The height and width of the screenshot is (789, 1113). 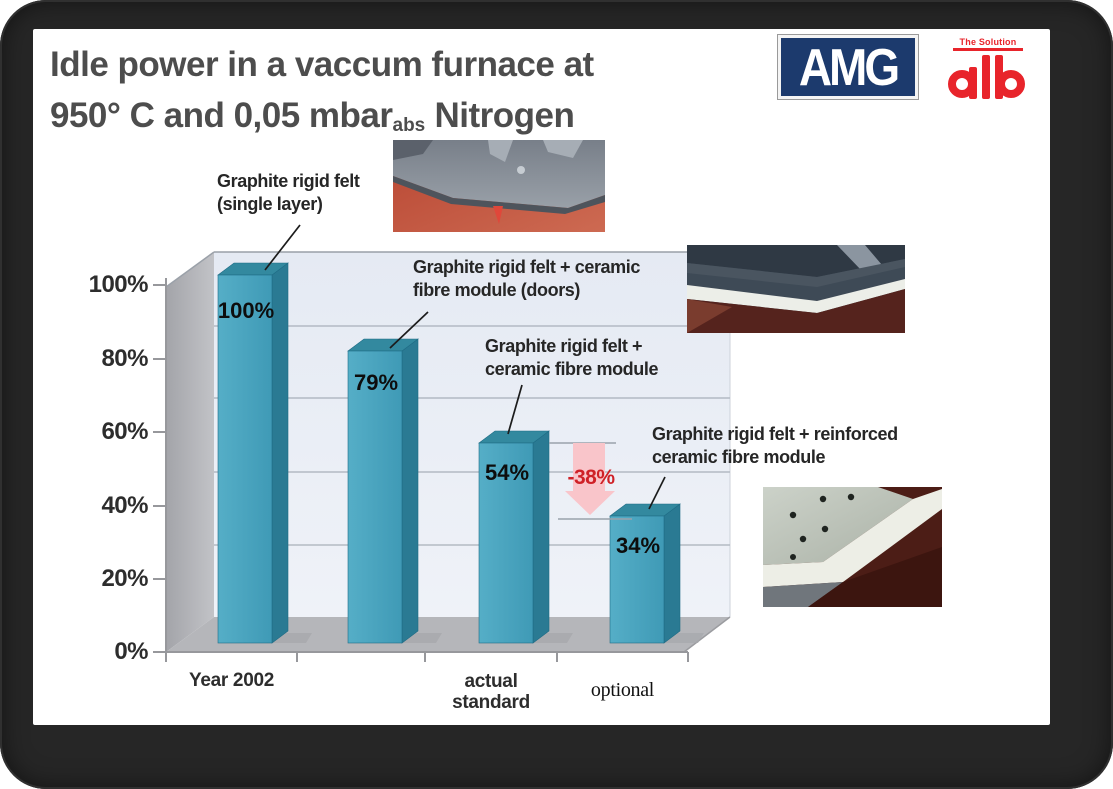 I want to click on ald-letters-icon, so click(x=986, y=76).